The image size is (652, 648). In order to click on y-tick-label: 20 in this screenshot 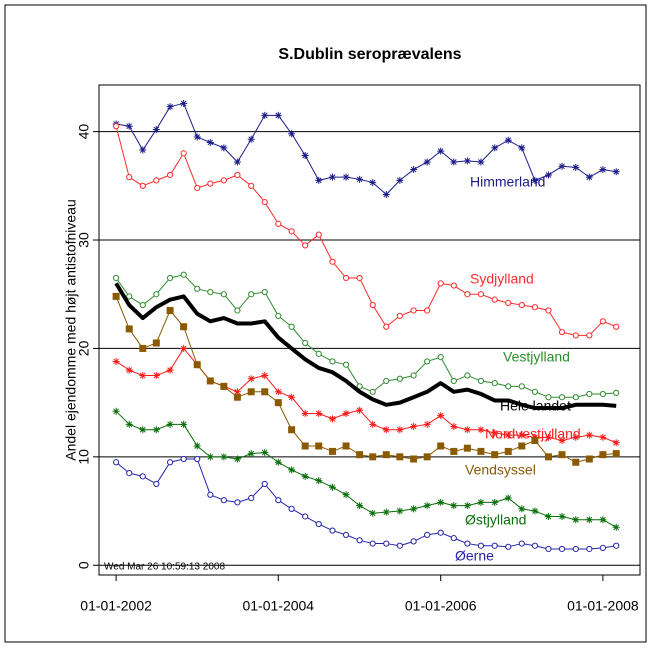, I will do `click(84, 348)`.